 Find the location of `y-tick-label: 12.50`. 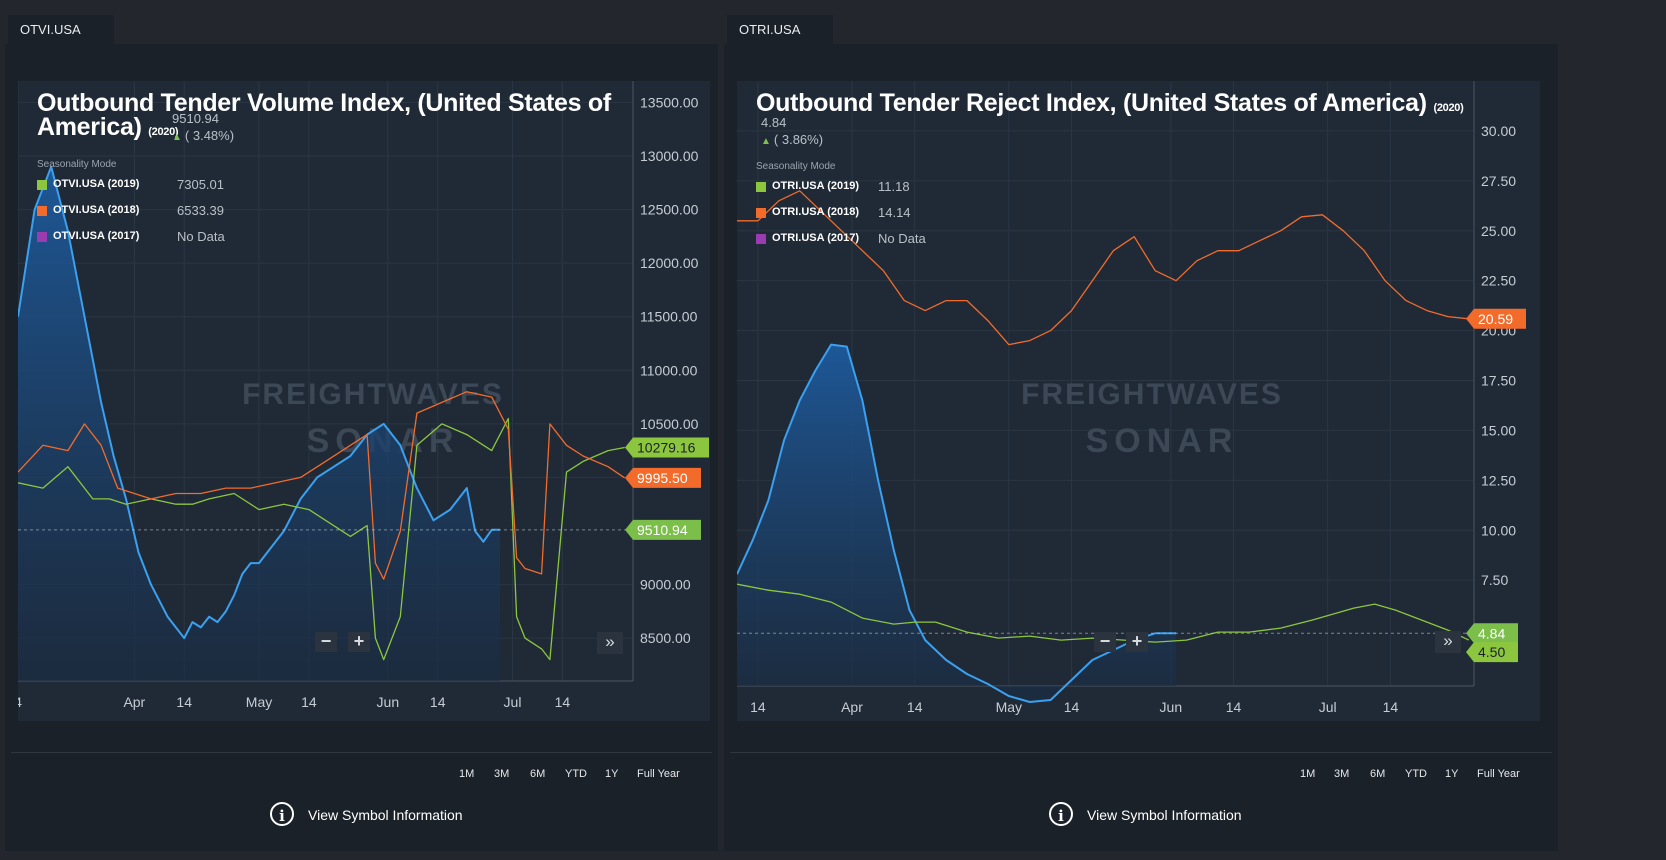

y-tick-label: 12.50 is located at coordinates (1498, 480).